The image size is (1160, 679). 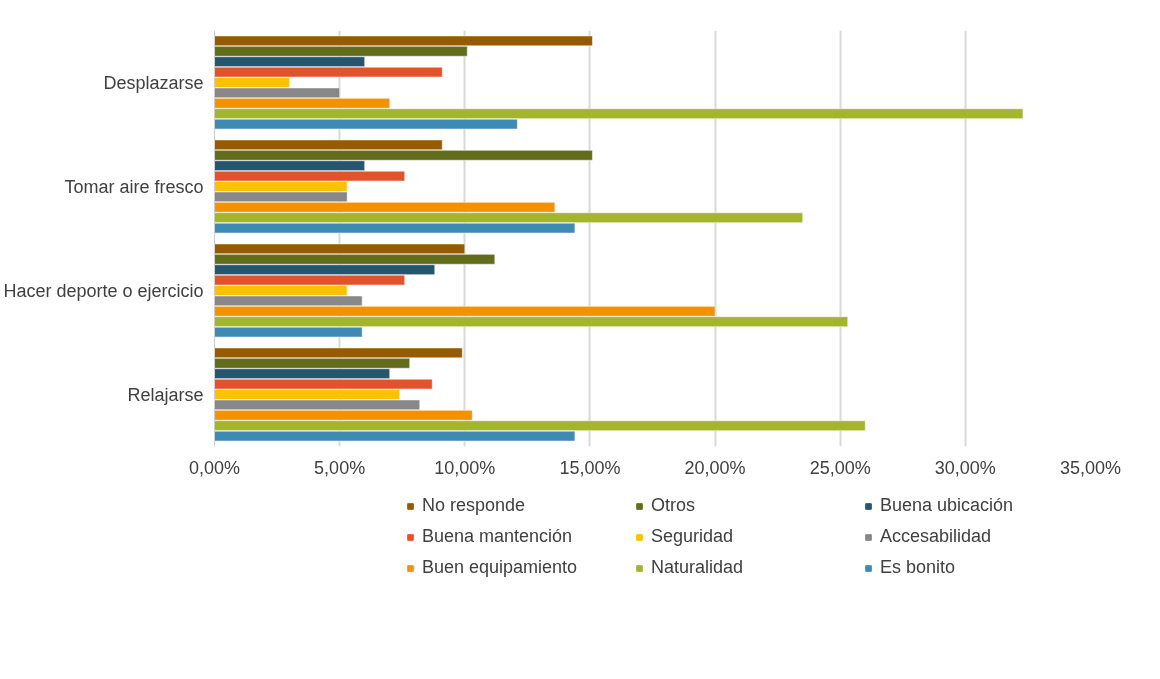 I want to click on x-tick-label: 5,00%, so click(x=340, y=467).